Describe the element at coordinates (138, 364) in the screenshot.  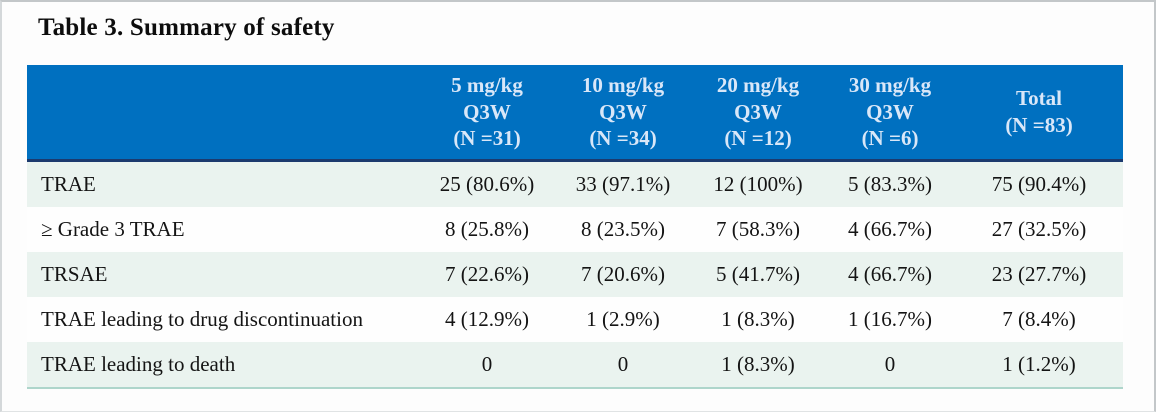
I see `row-label: TRAE leading to death` at that location.